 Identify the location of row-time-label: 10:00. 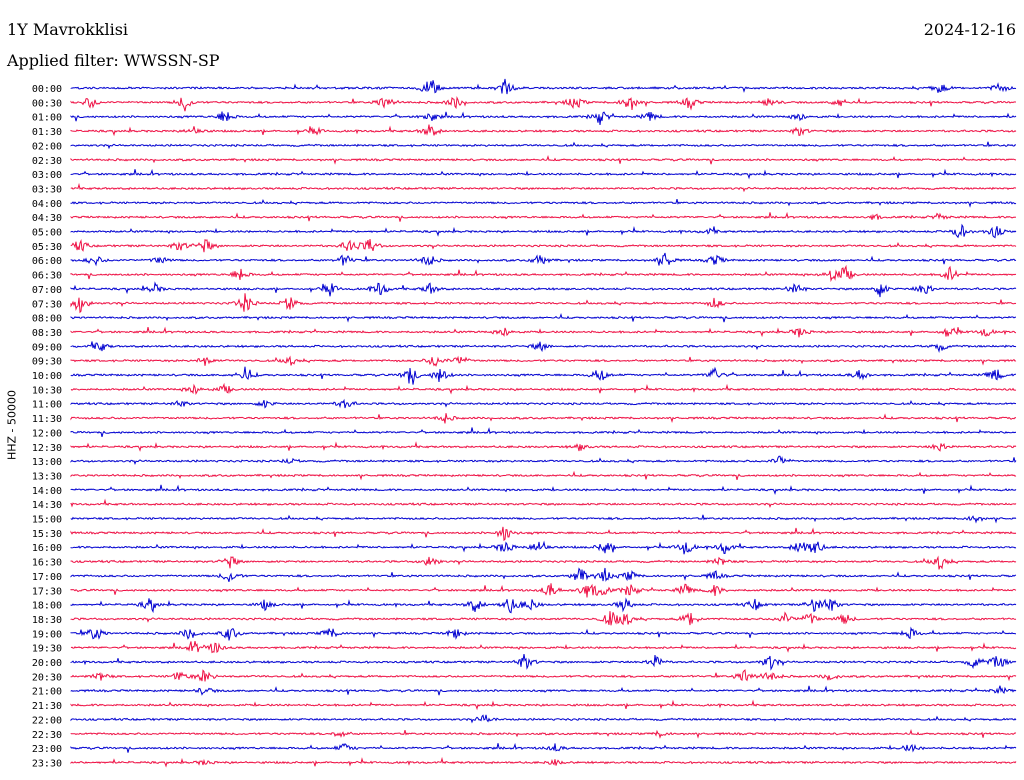
(47, 376).